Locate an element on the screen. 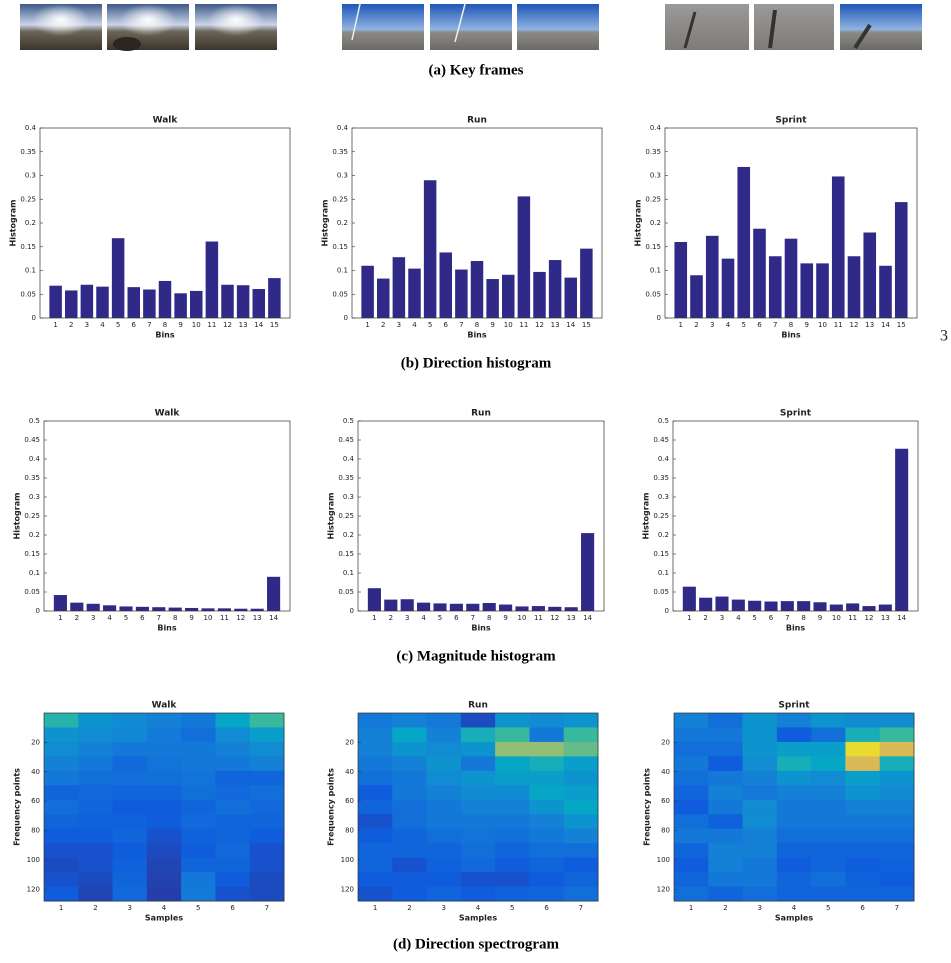 The image size is (951, 963). x-tick-label: 8 is located at coordinates (791, 325).